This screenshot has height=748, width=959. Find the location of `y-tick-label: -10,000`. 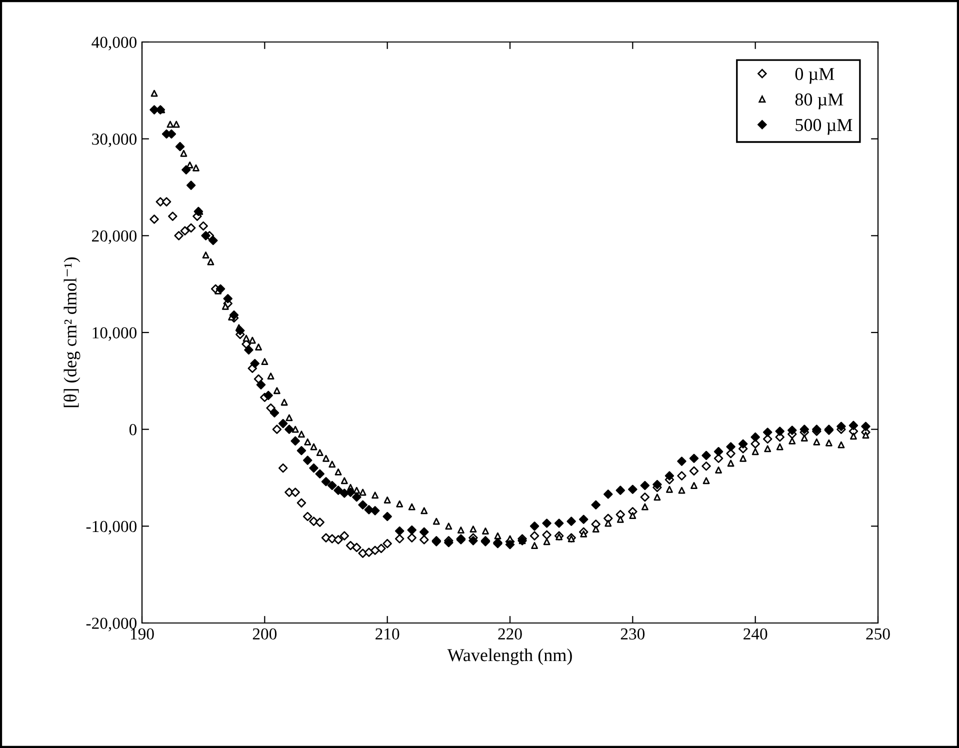

y-tick-label: -10,000 is located at coordinates (111, 527).